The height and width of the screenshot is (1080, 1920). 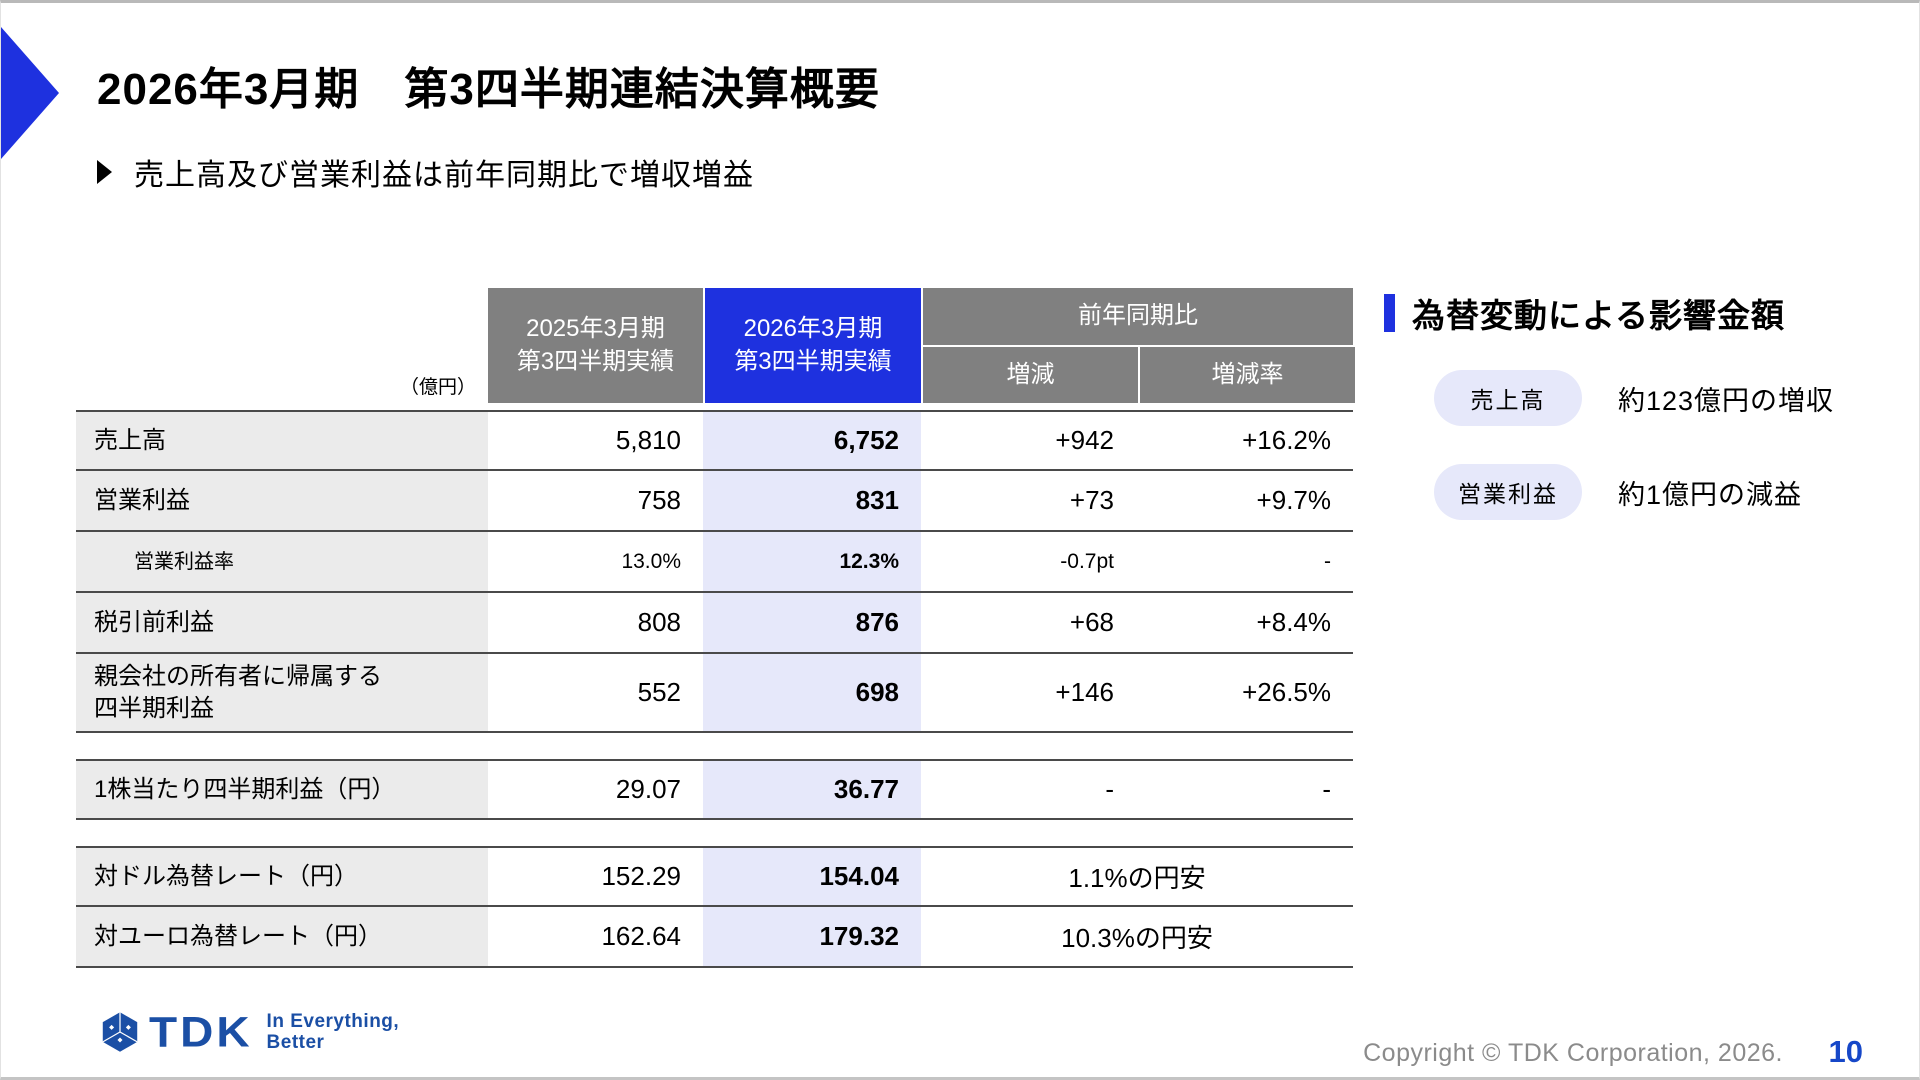 What do you see at coordinates (1389, 313) in the screenshot?
I see `heading-accent-bar-icon` at bounding box center [1389, 313].